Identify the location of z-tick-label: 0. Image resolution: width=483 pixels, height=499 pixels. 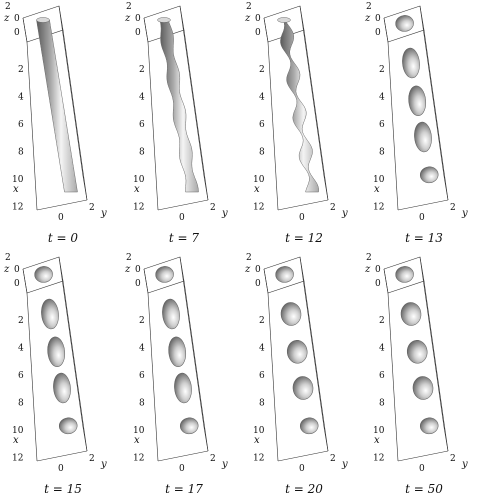
(17, 19).